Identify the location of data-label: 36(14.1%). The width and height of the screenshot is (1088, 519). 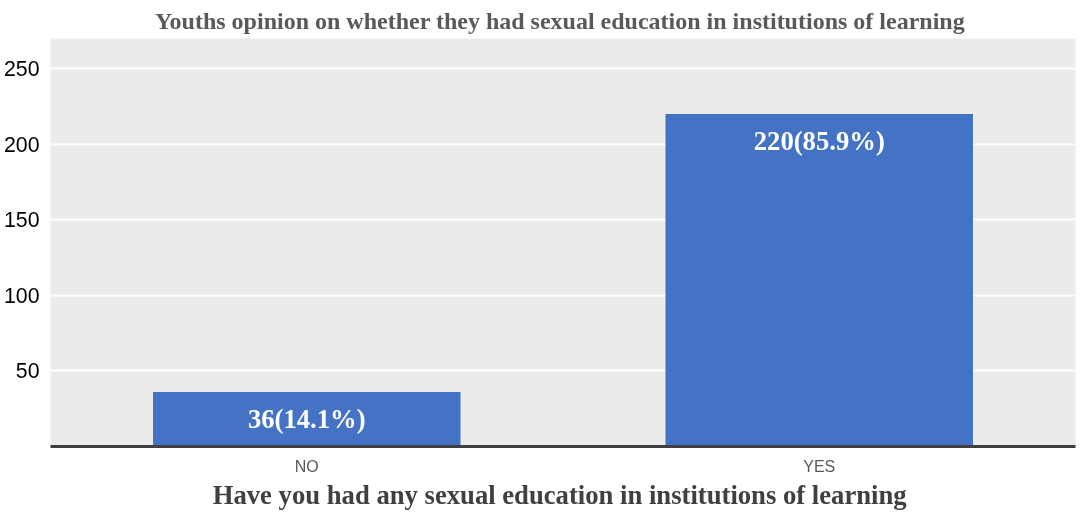
(306, 419).